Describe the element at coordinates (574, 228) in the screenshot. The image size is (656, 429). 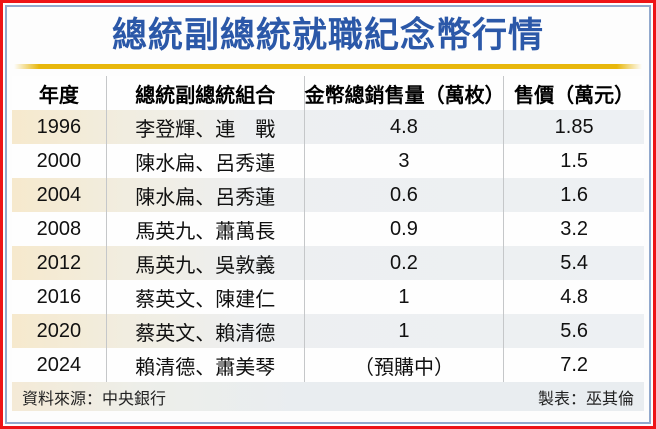
I see `cell-price: 3.2` at that location.